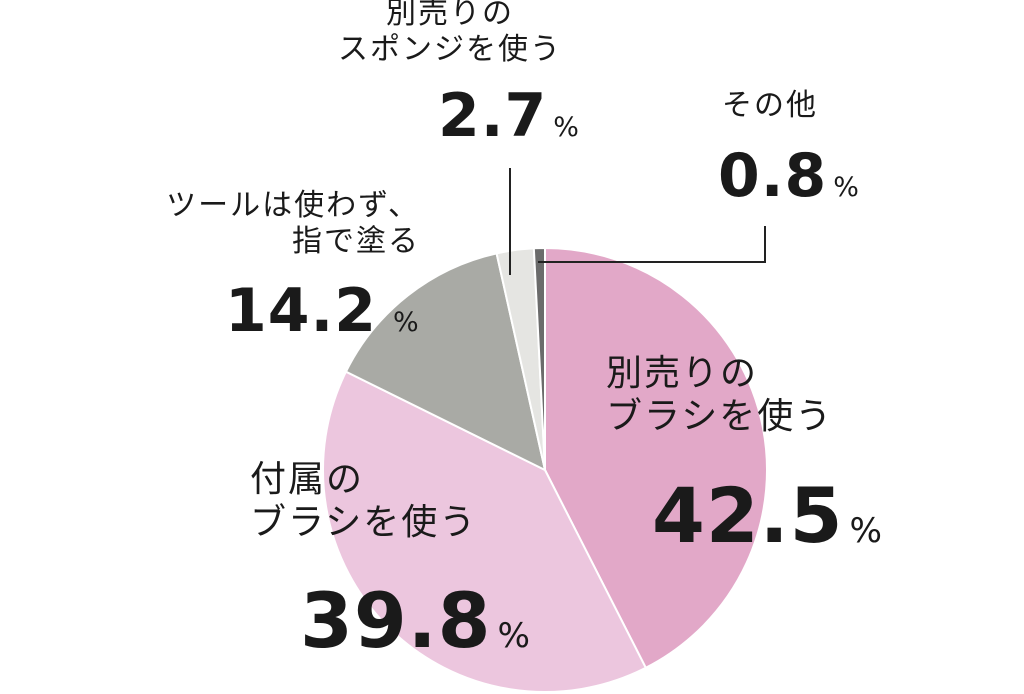  Describe the element at coordinates (748, 515) in the screenshot. I see `value-number: 42.5` at that location.